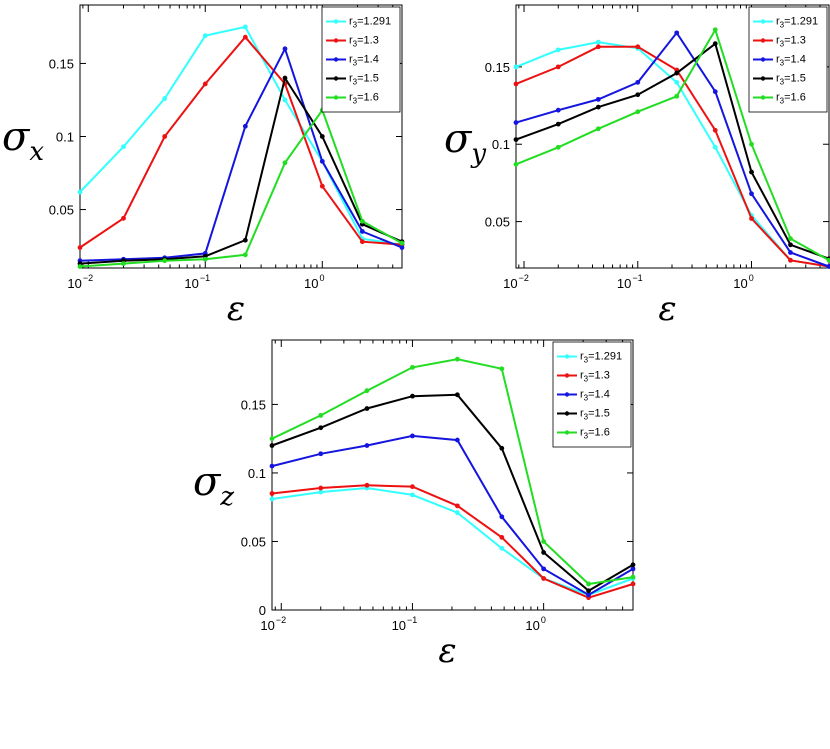  What do you see at coordinates (595, 434) in the screenshot?
I see `legend-entry: r3=1.6` at bounding box center [595, 434].